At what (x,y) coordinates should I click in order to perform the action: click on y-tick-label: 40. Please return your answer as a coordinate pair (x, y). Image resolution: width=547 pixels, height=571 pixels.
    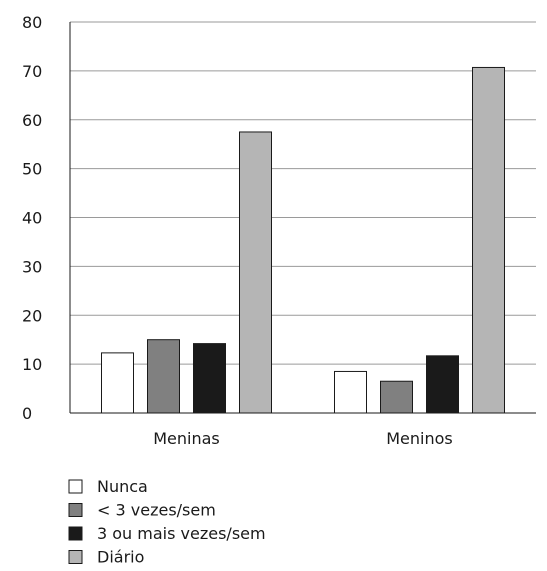
    Looking at the image, I should click on (32, 218).